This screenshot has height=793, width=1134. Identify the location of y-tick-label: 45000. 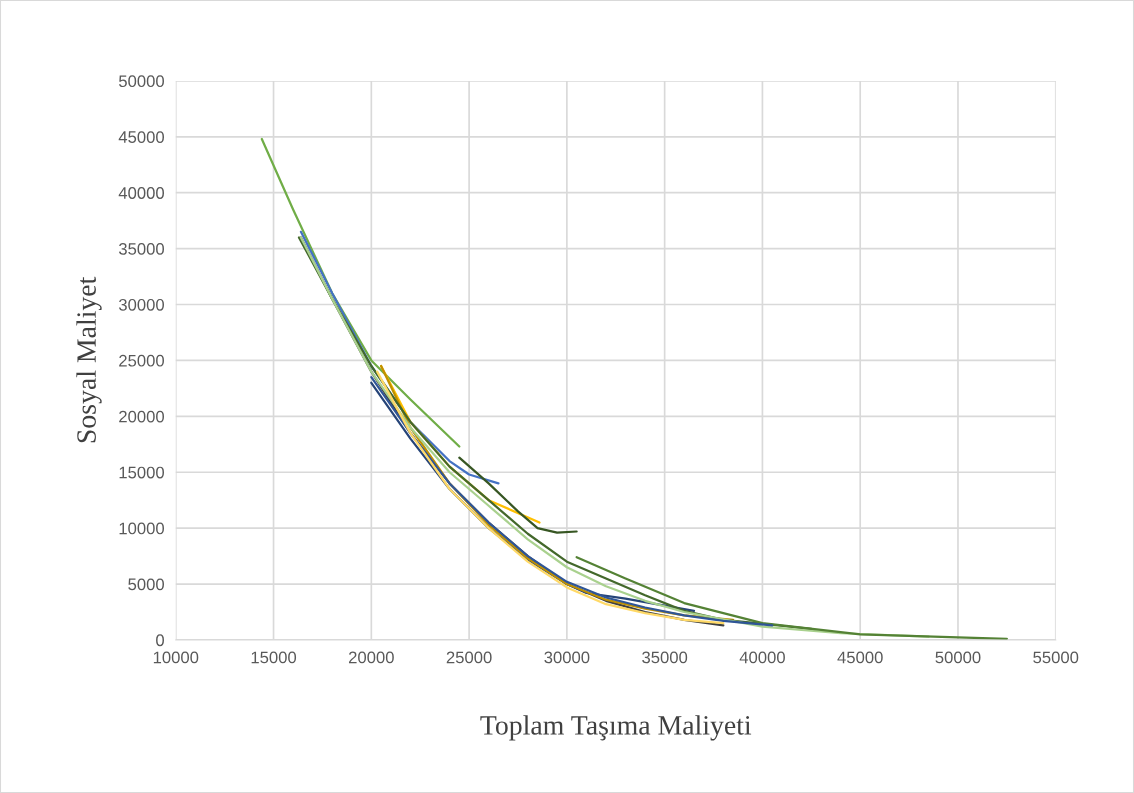
(141, 137).